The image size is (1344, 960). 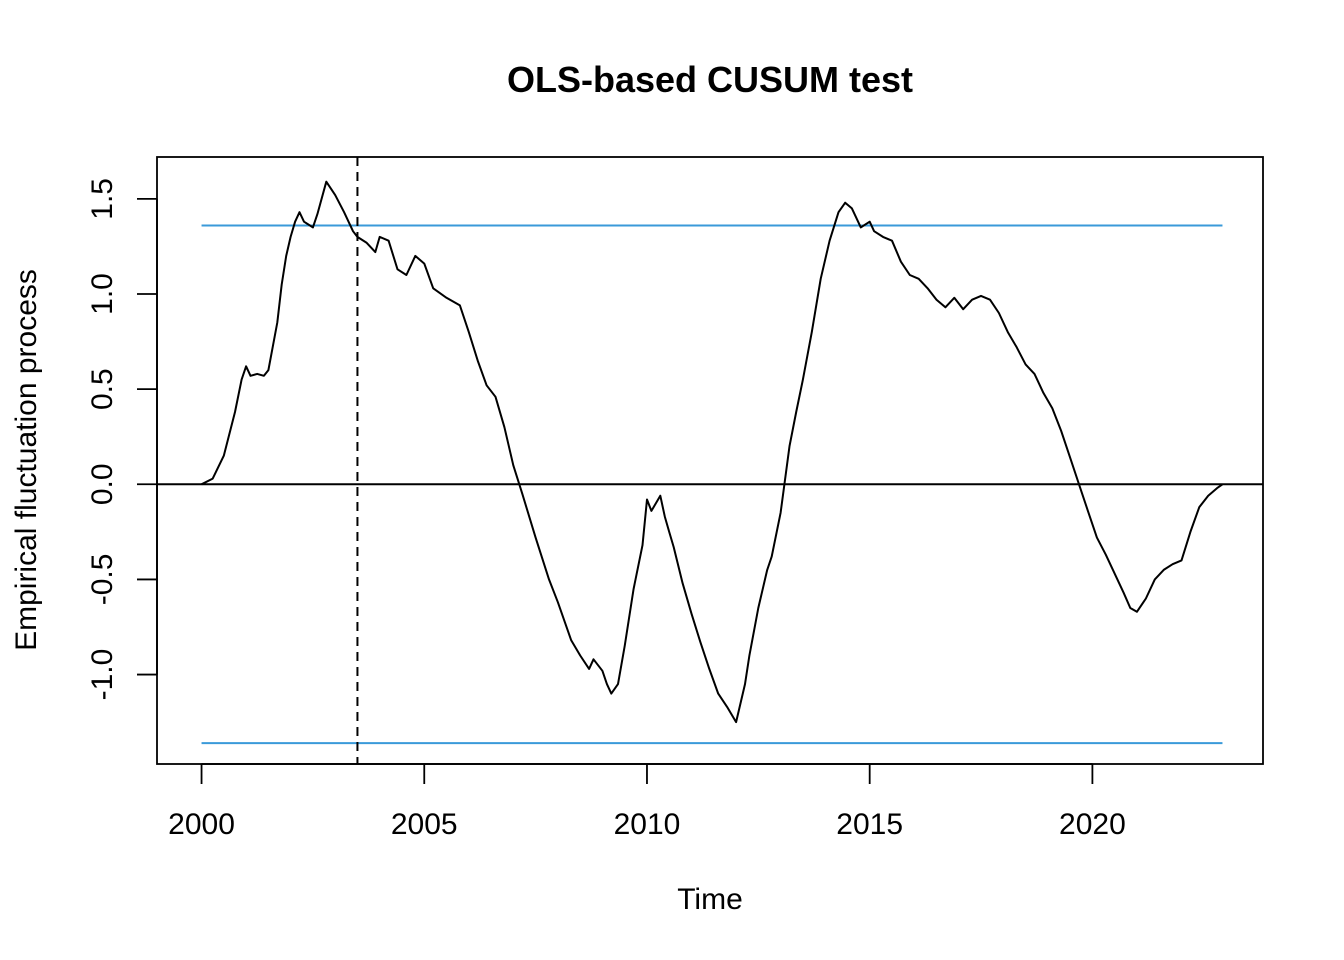 What do you see at coordinates (647, 824) in the screenshot?
I see `x-tick-label: 2010` at bounding box center [647, 824].